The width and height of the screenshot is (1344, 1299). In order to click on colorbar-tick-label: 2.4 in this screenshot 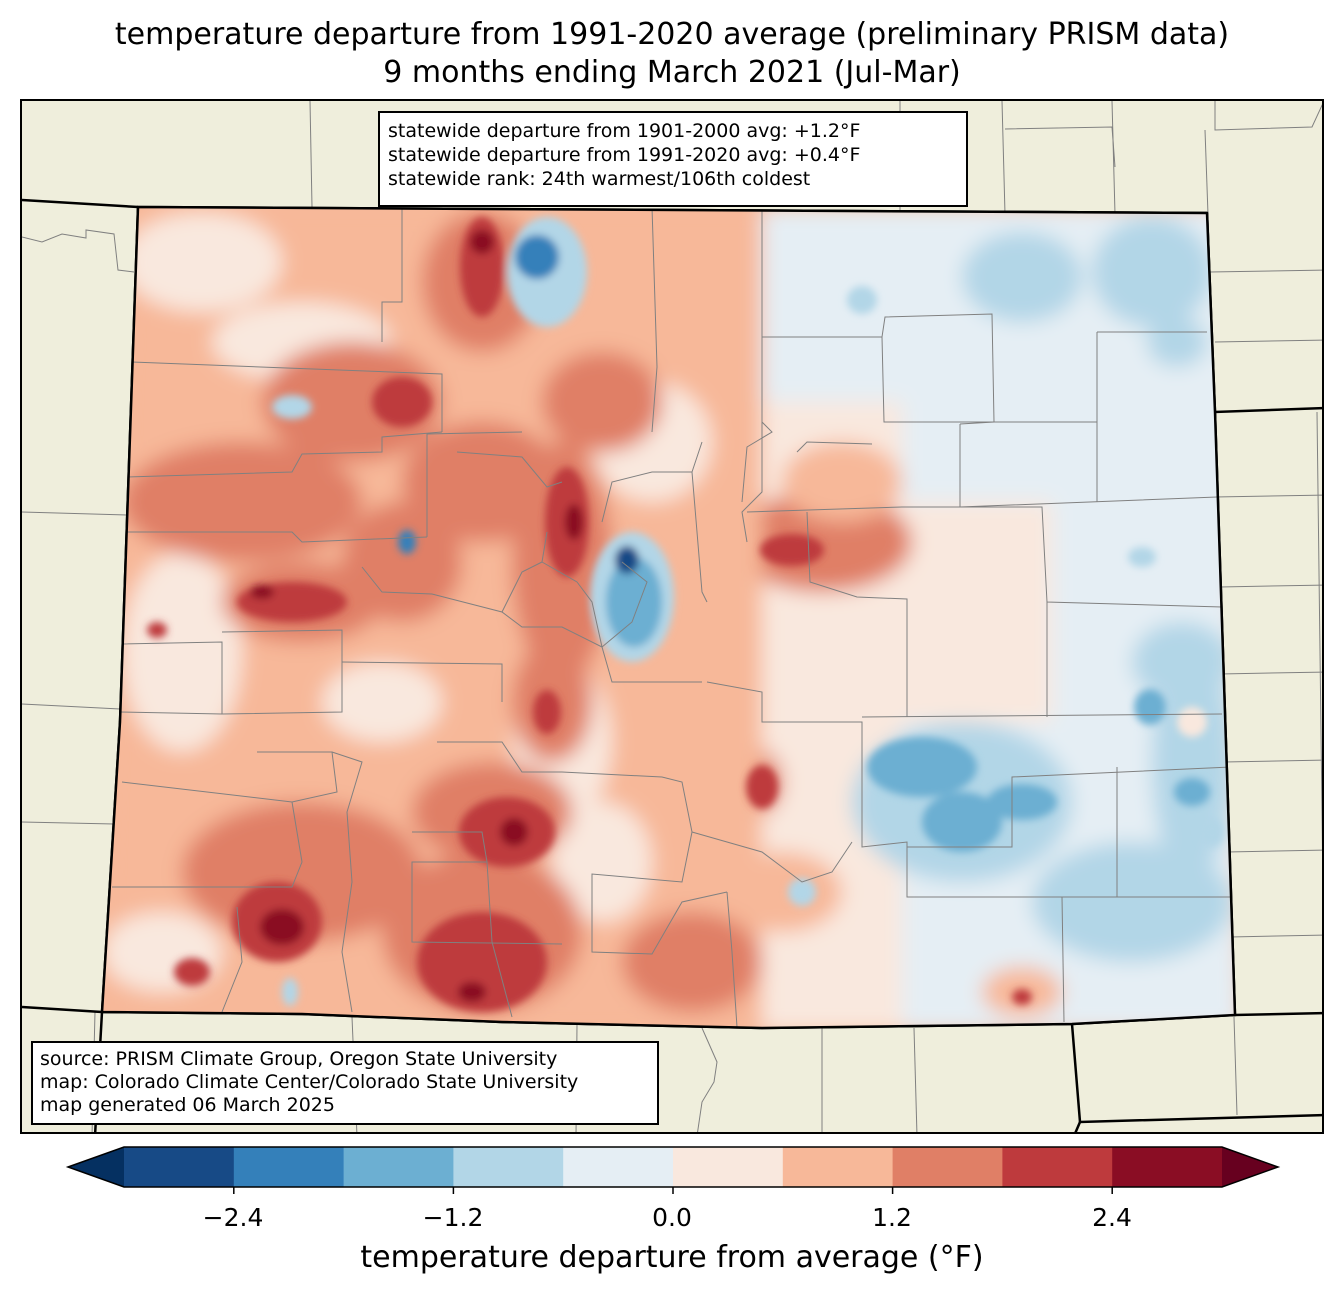, I will do `click(1112, 1217)`.